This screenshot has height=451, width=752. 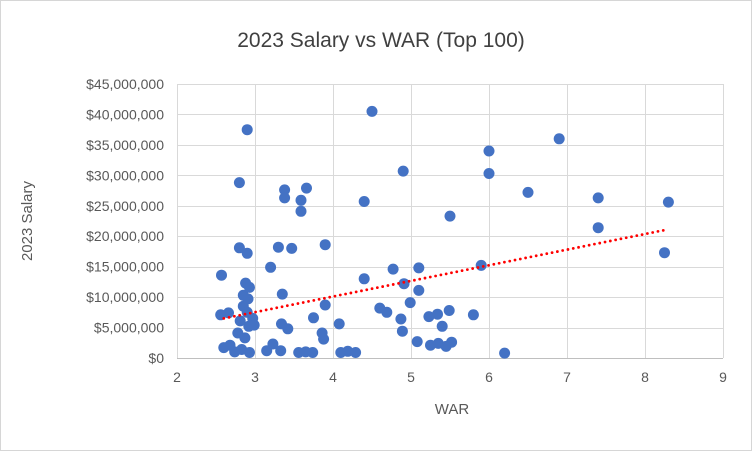 What do you see at coordinates (444, 274) in the screenshot?
I see `trendline` at bounding box center [444, 274].